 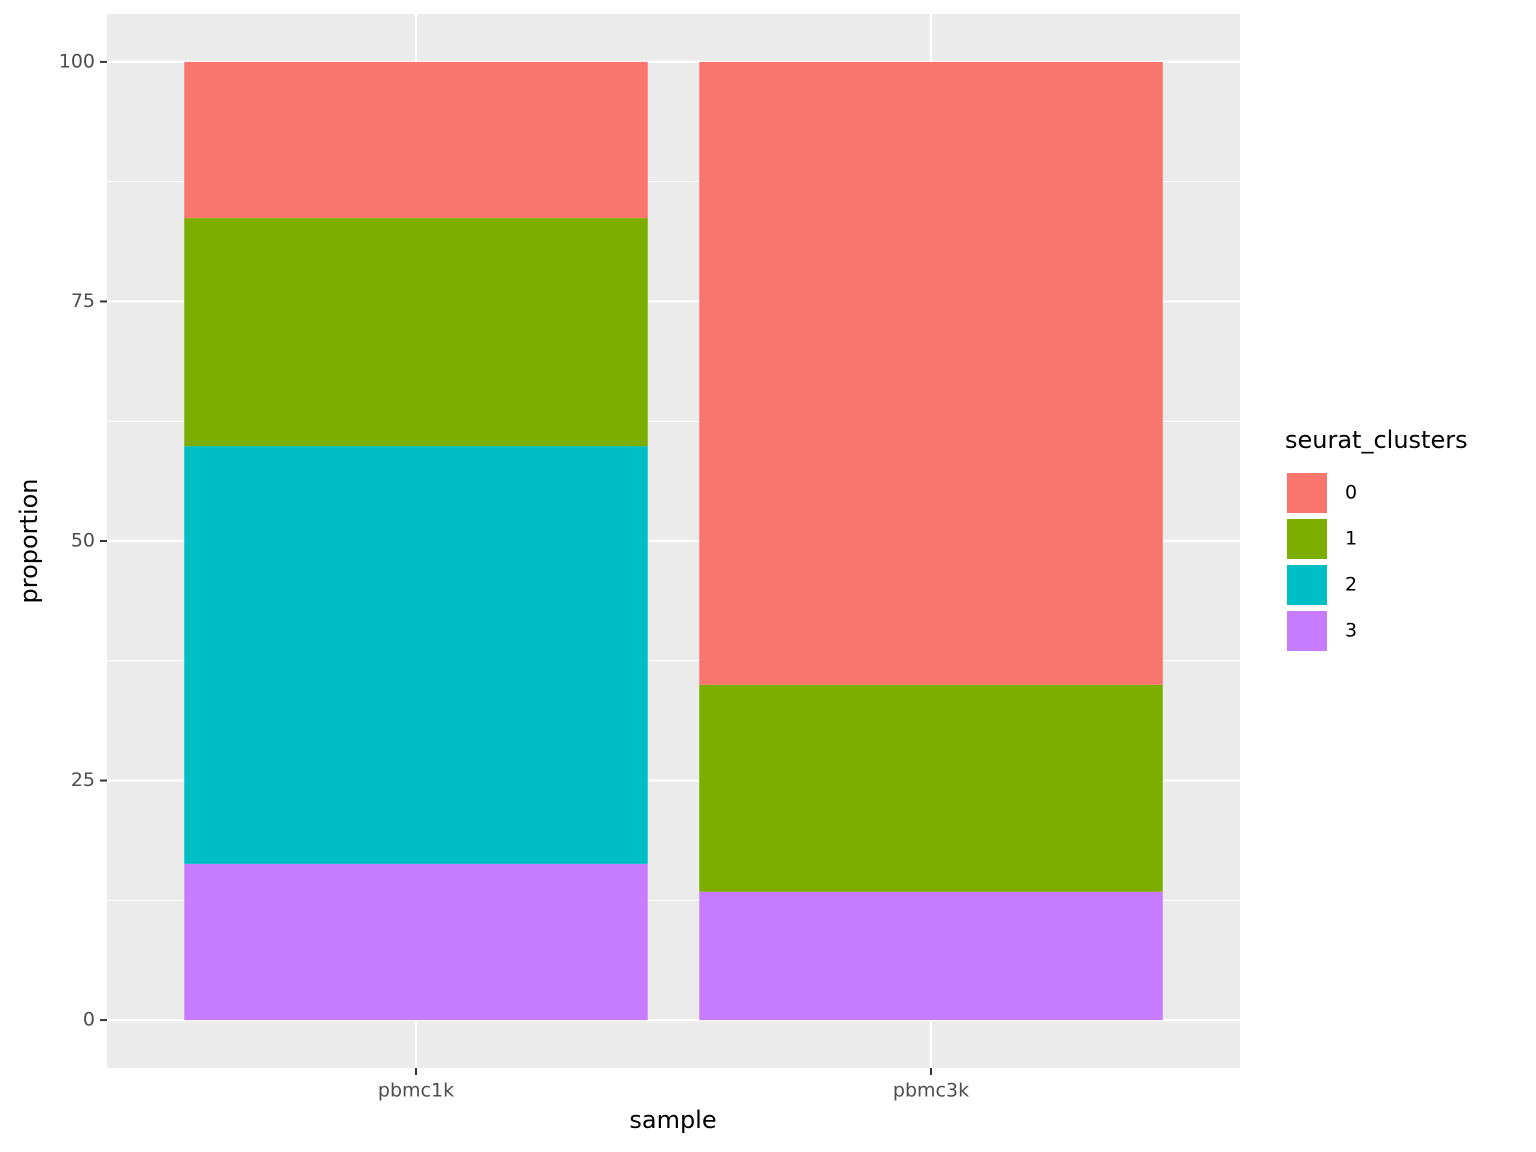 I want to click on legend-label: 3, so click(x=1351, y=631).